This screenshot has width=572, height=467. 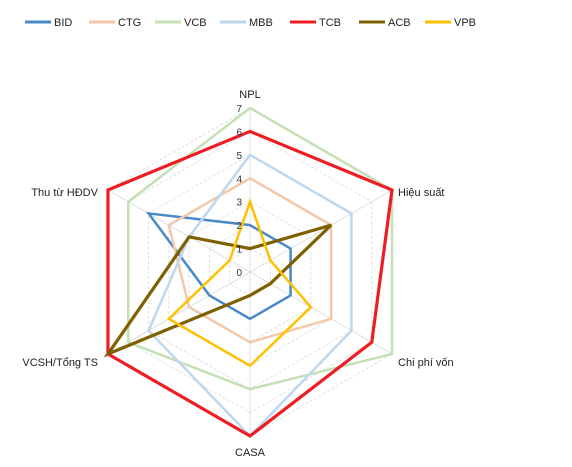 What do you see at coordinates (239, 132) in the screenshot?
I see `tick-label-6: 6` at bounding box center [239, 132].